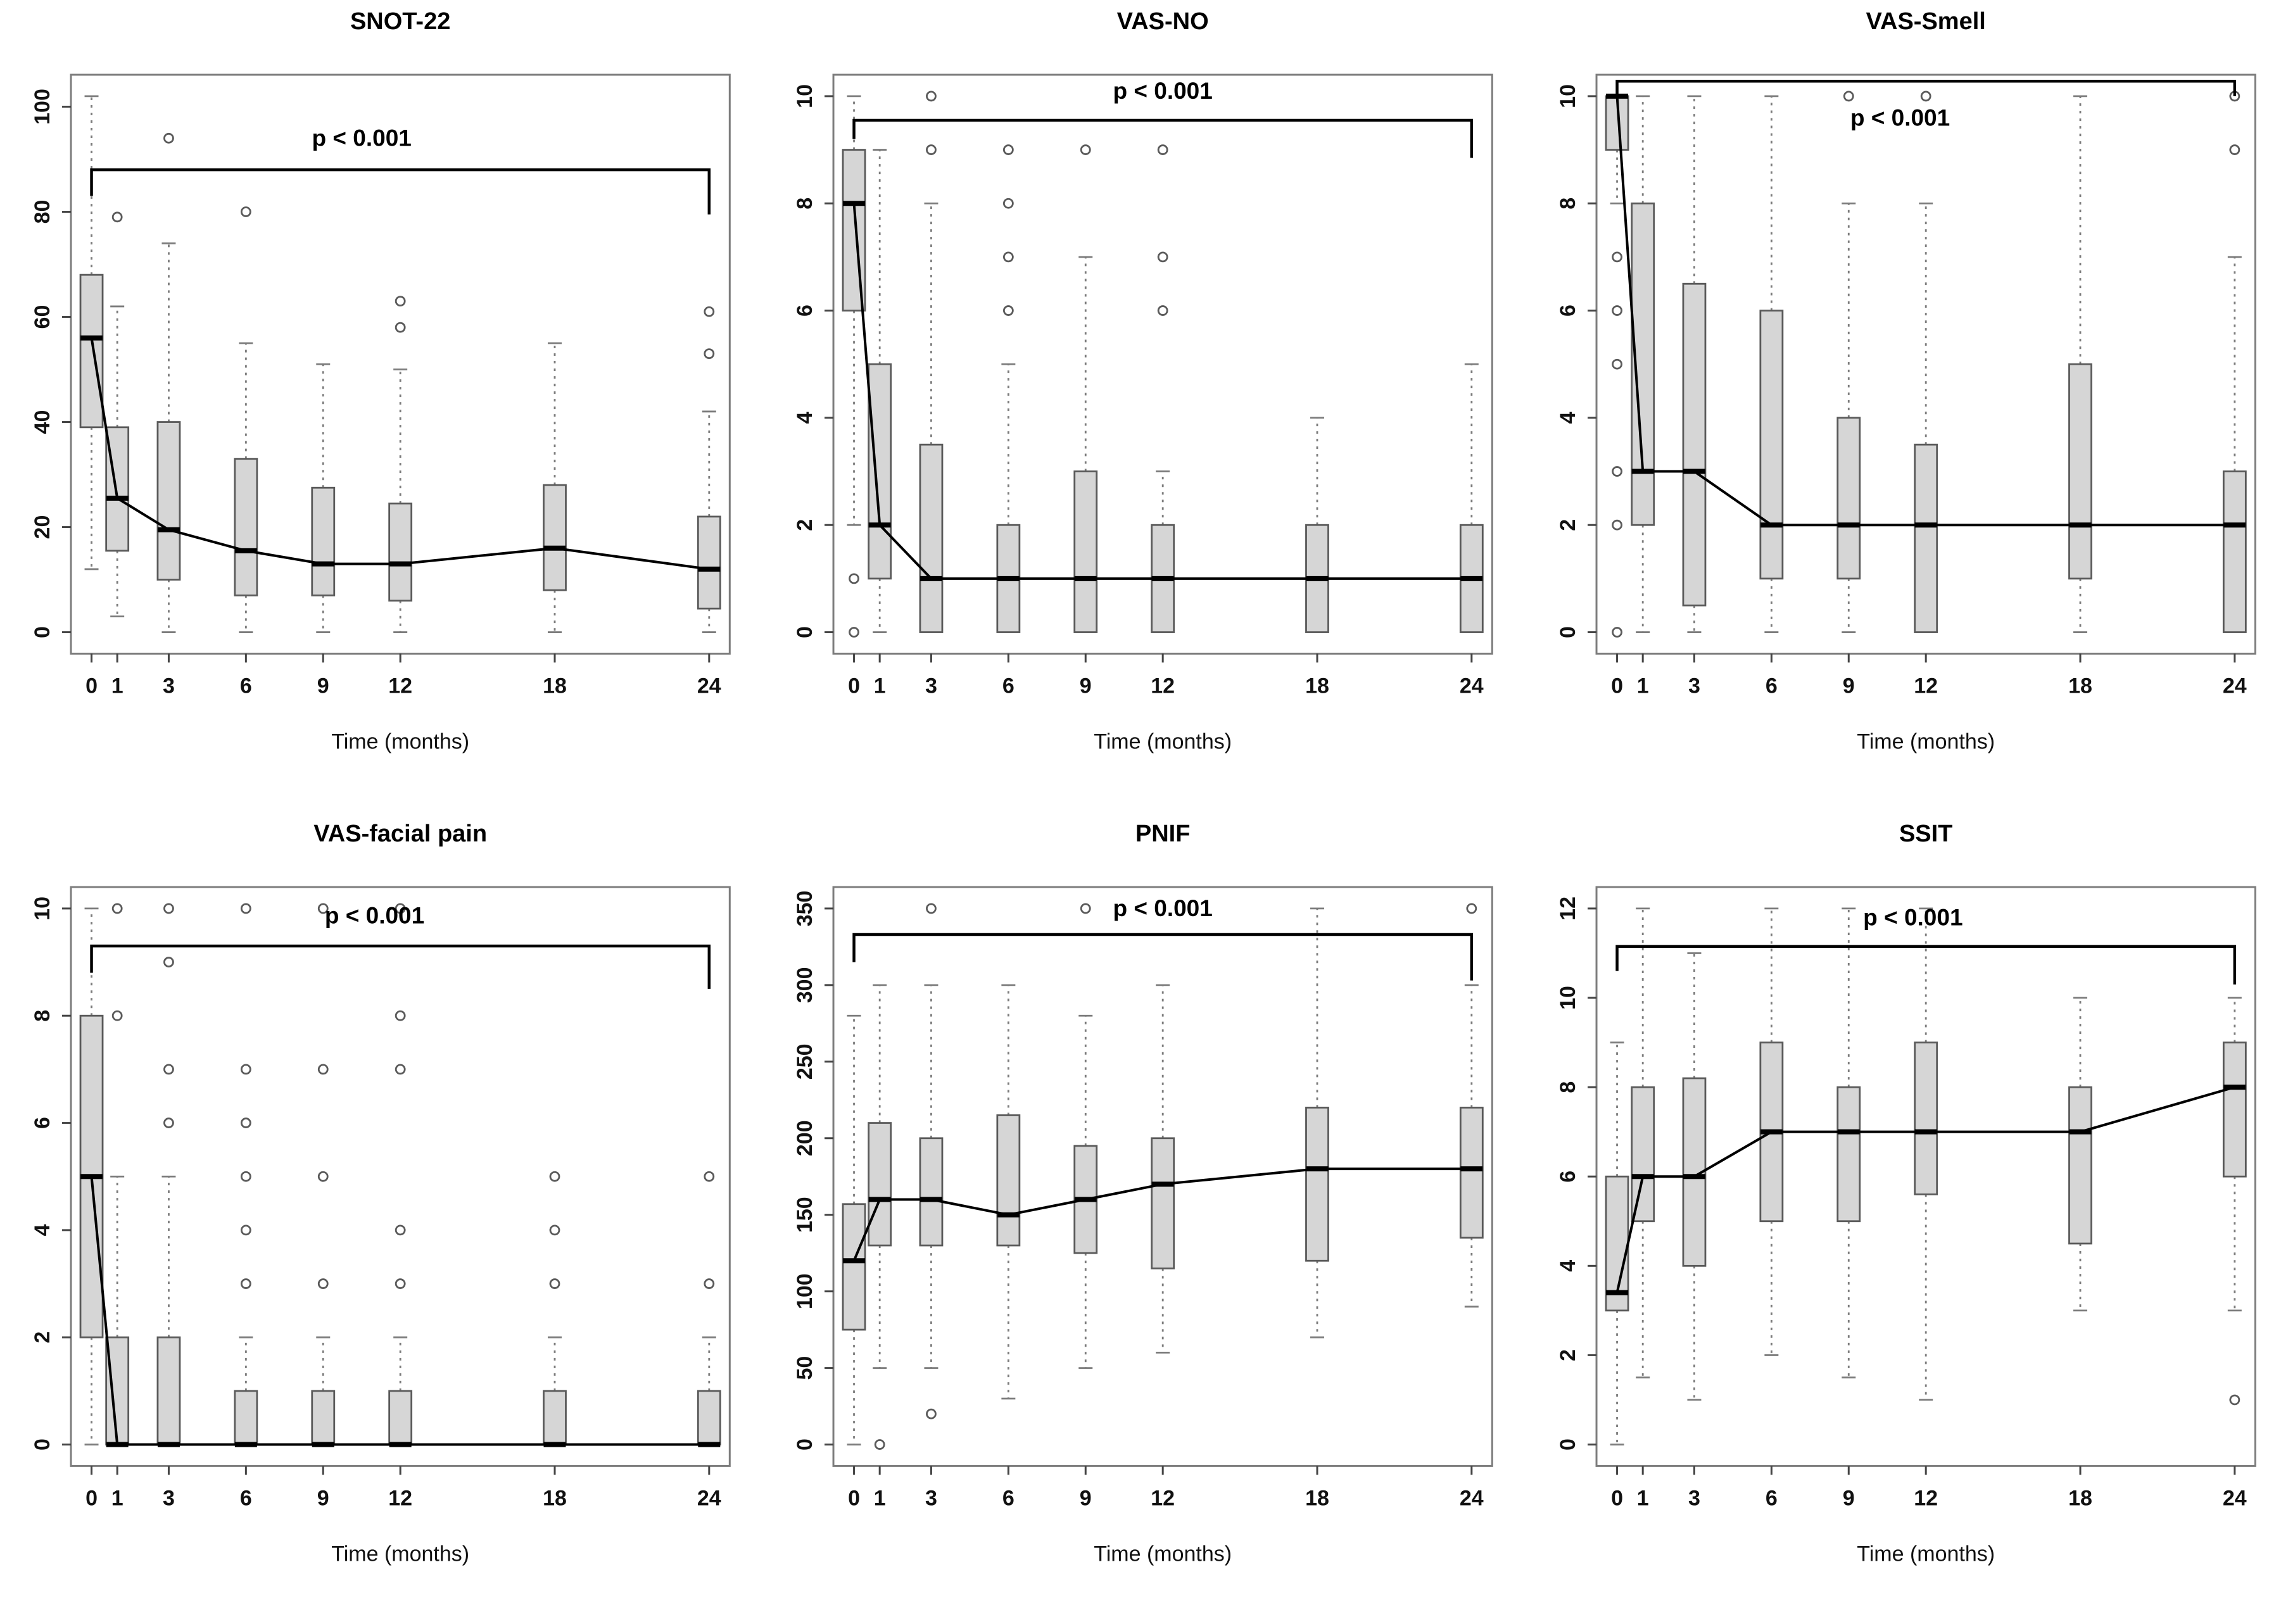 The height and width of the screenshot is (1624, 2288). Describe the element at coordinates (1163, 741) in the screenshot. I see `x-axis-label: Time (months)` at that location.